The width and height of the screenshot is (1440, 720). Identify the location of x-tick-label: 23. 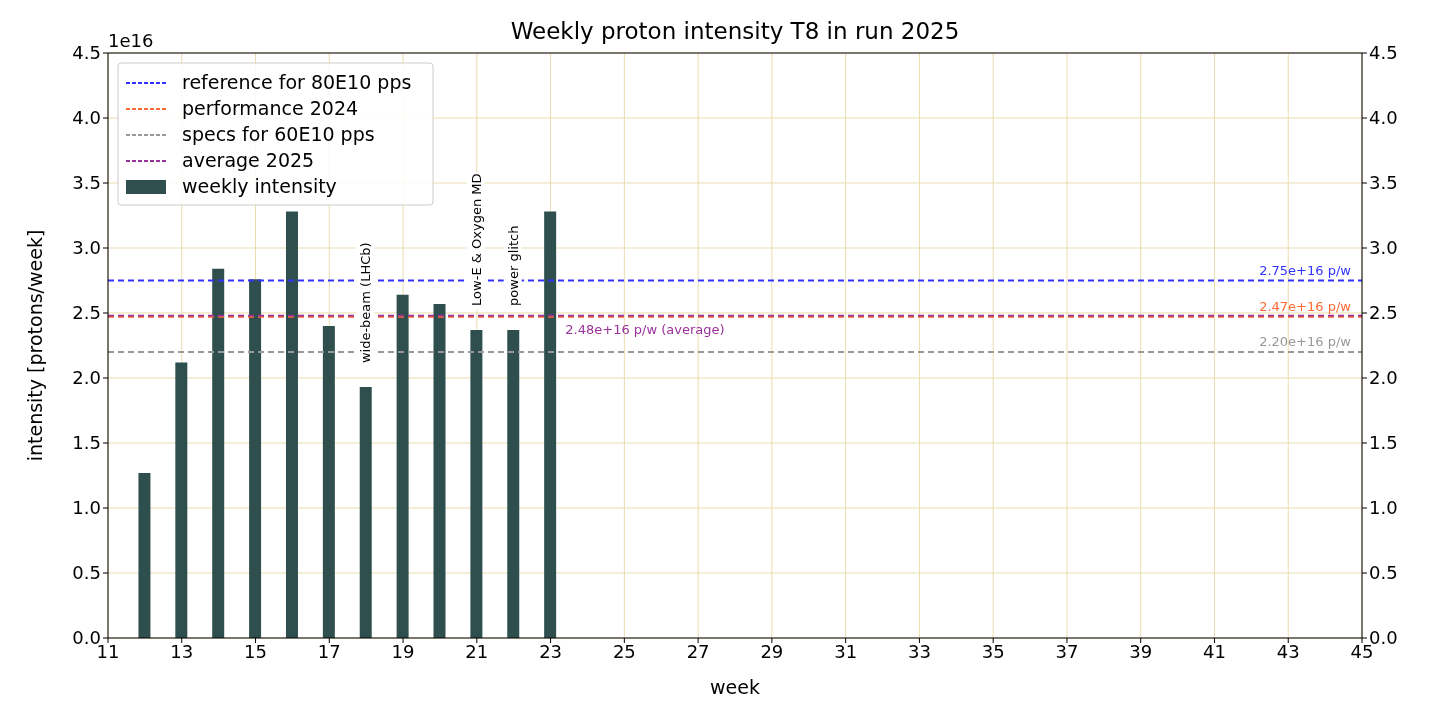
(551, 651).